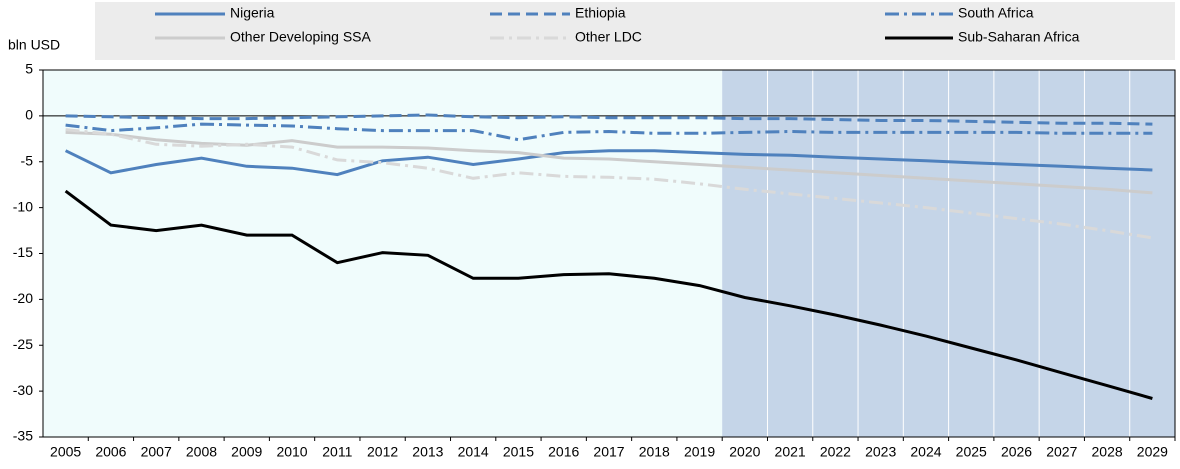 Image resolution: width=1180 pixels, height=469 pixels. I want to click on x-tick-label: 2015, so click(518, 452).